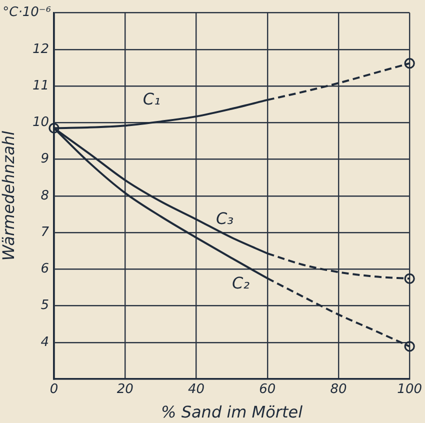 Image resolution: width=425 pixels, height=423 pixels. What do you see at coordinates (338, 390) in the screenshot?
I see `x-tick-label: 80` at bounding box center [338, 390].